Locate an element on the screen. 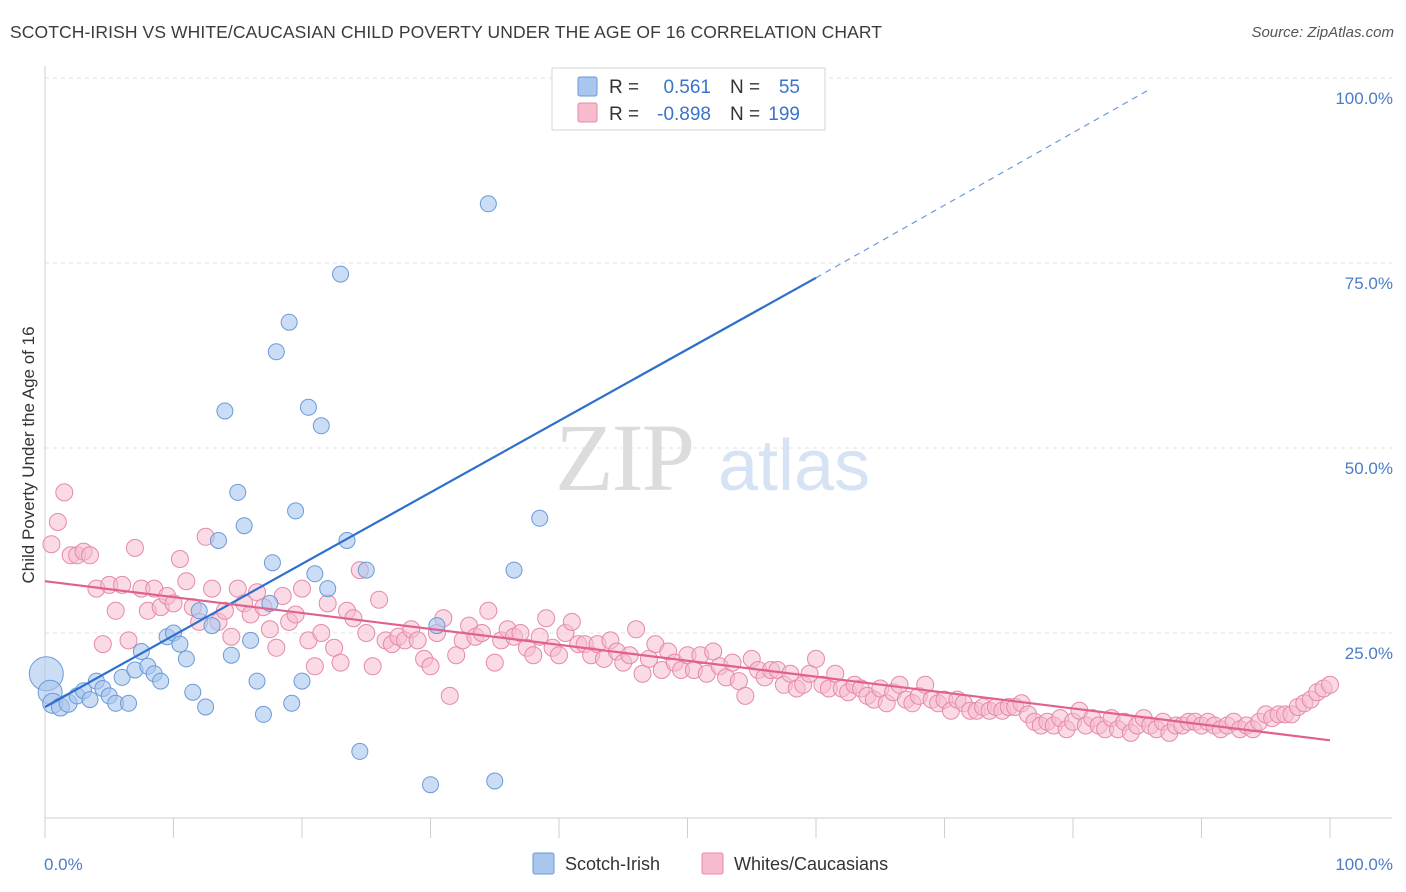  legend-n-label-1: N = is located at coordinates (745, 114).